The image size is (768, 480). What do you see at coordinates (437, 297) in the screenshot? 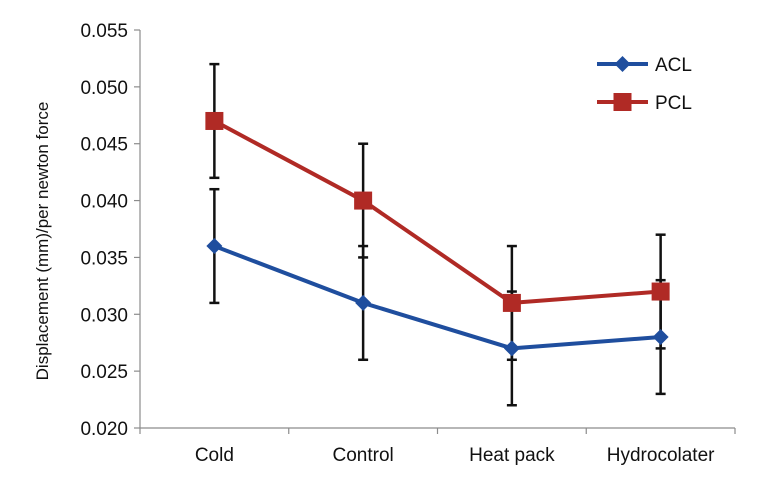
I see `series-line-acl` at bounding box center [437, 297].